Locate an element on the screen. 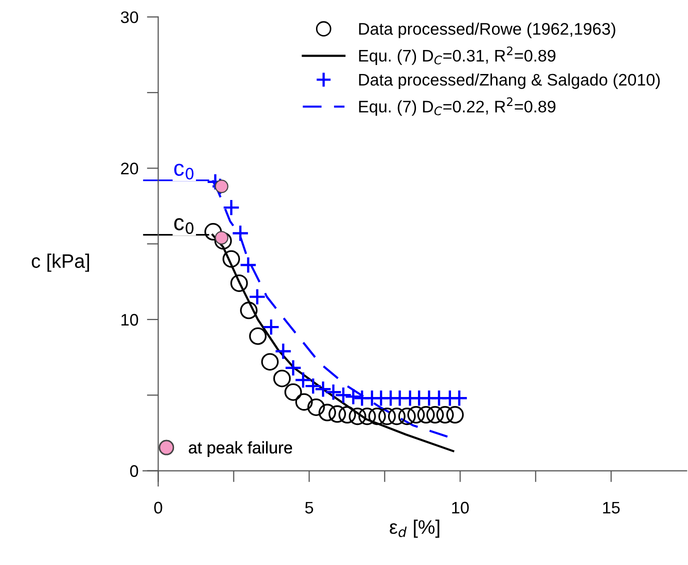 This screenshot has width=688, height=565. x-tick-label: 5 is located at coordinates (309, 508).